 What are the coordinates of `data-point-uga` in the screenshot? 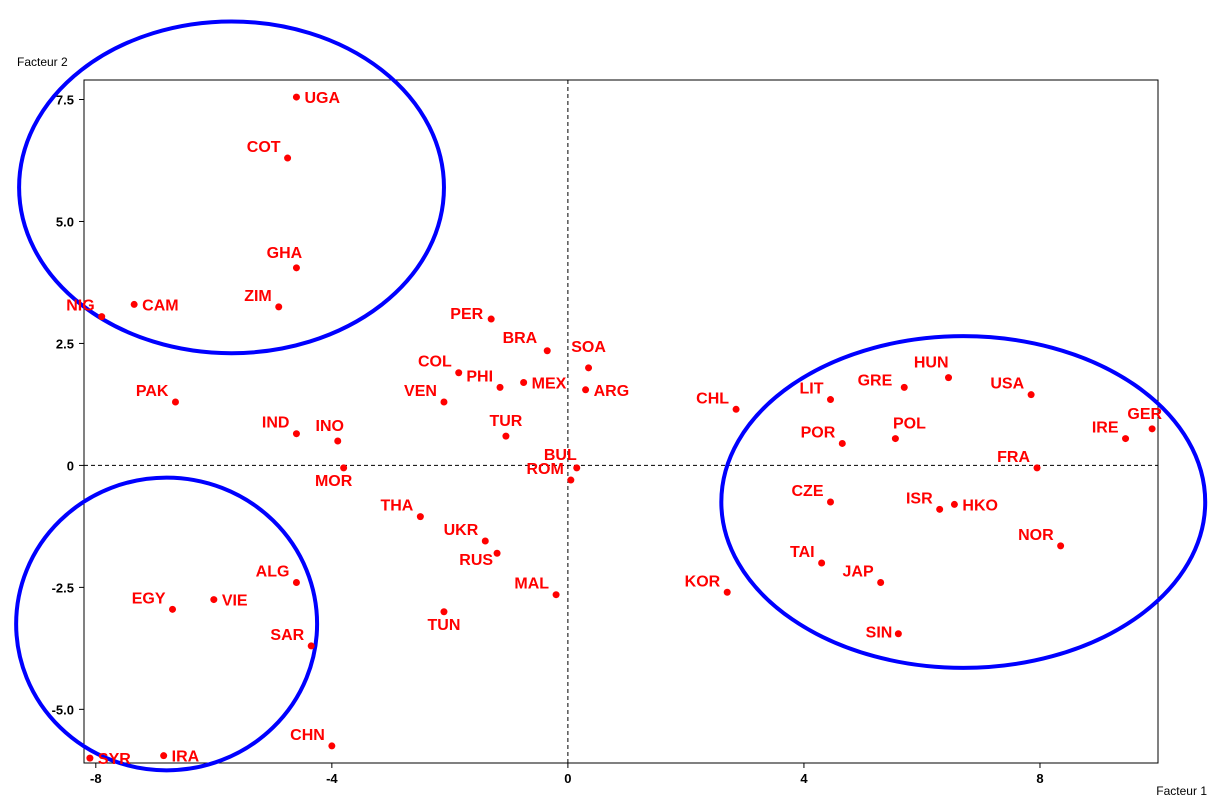 It's located at (296, 97).